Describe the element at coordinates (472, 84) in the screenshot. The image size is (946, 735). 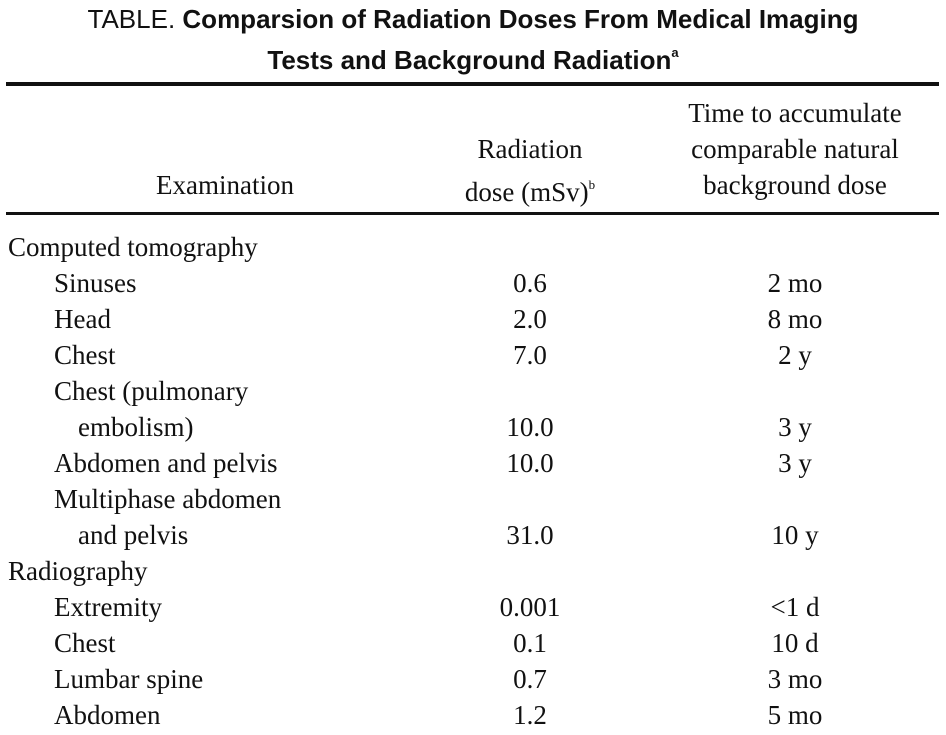
I see `top-rule` at that location.